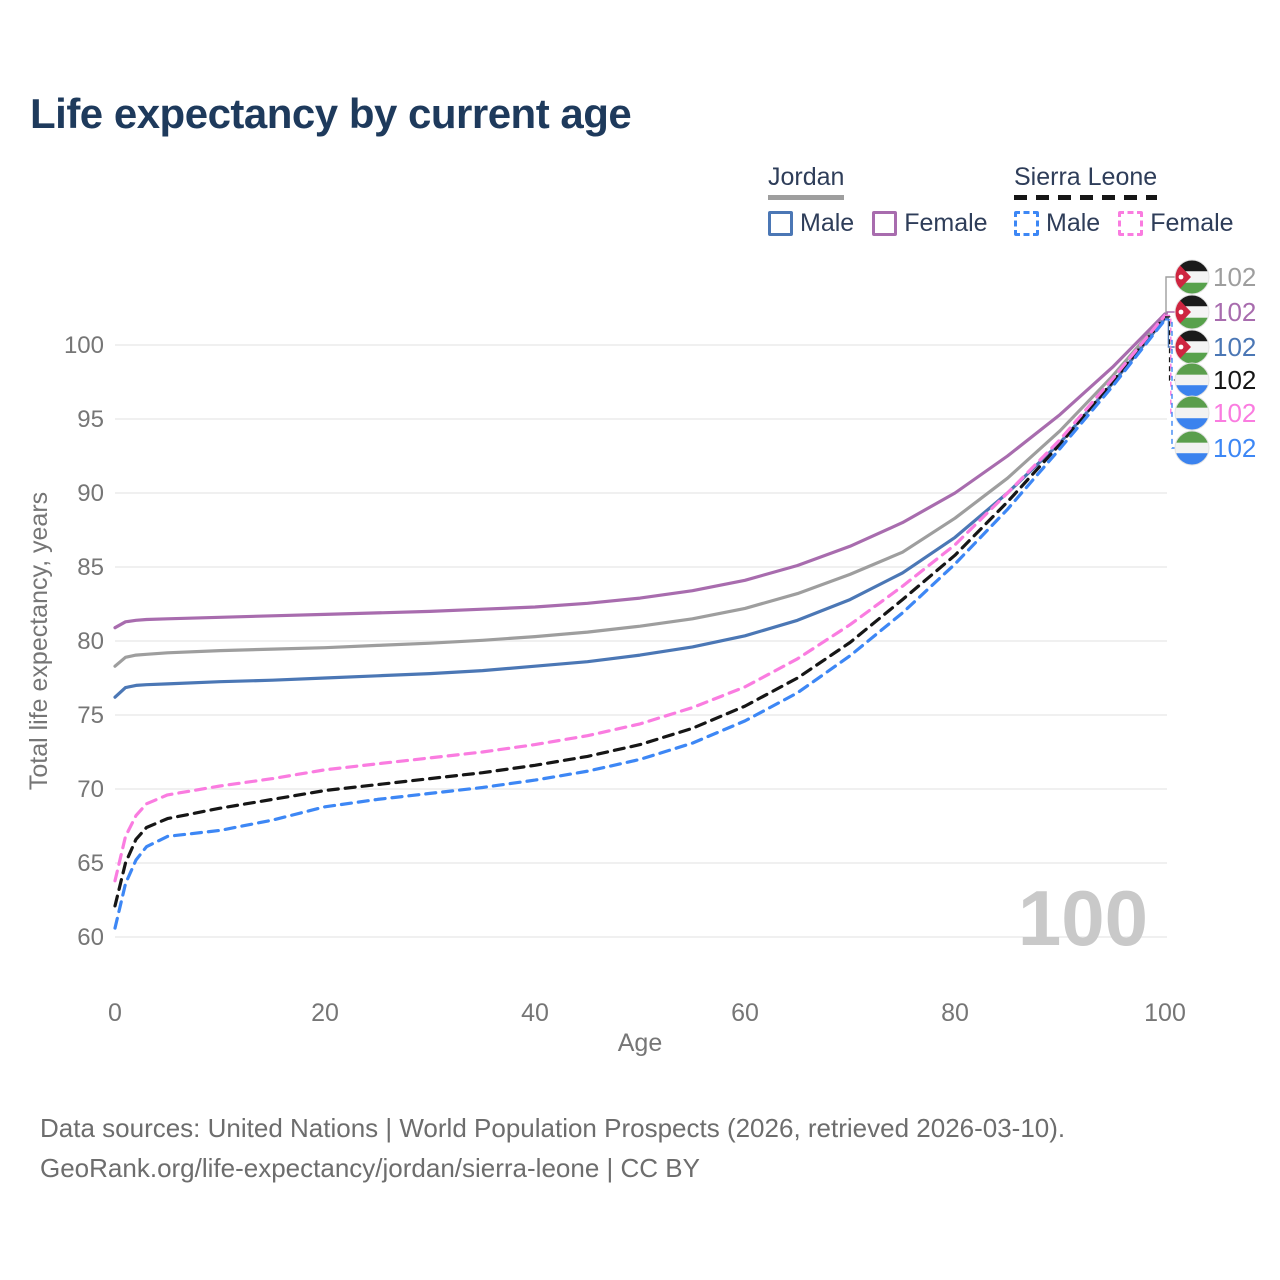  Describe the element at coordinates (878, 200) in the screenshot. I see `legend-group-jordan: Jordan Male Female` at that location.